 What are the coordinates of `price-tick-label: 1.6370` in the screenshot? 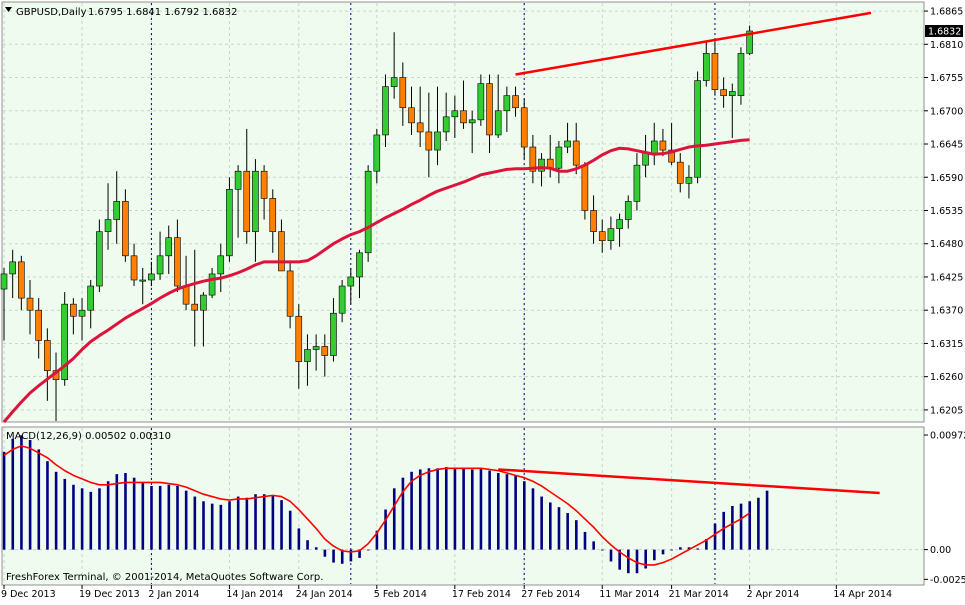 It's located at (946, 311).